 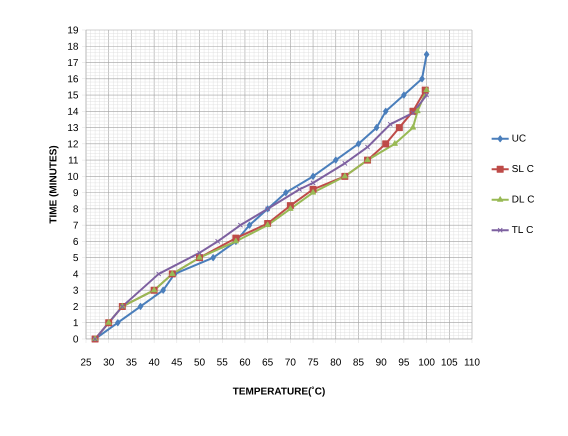 What do you see at coordinates (427, 362) in the screenshot?
I see `x-tick-label: 100` at bounding box center [427, 362].